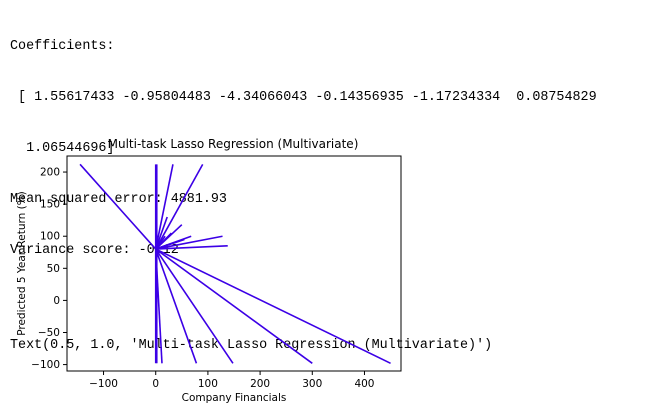 The height and width of the screenshot is (415, 666). What do you see at coordinates (50, 237) in the screenshot?
I see `y-tick-label: 100` at bounding box center [50, 237].